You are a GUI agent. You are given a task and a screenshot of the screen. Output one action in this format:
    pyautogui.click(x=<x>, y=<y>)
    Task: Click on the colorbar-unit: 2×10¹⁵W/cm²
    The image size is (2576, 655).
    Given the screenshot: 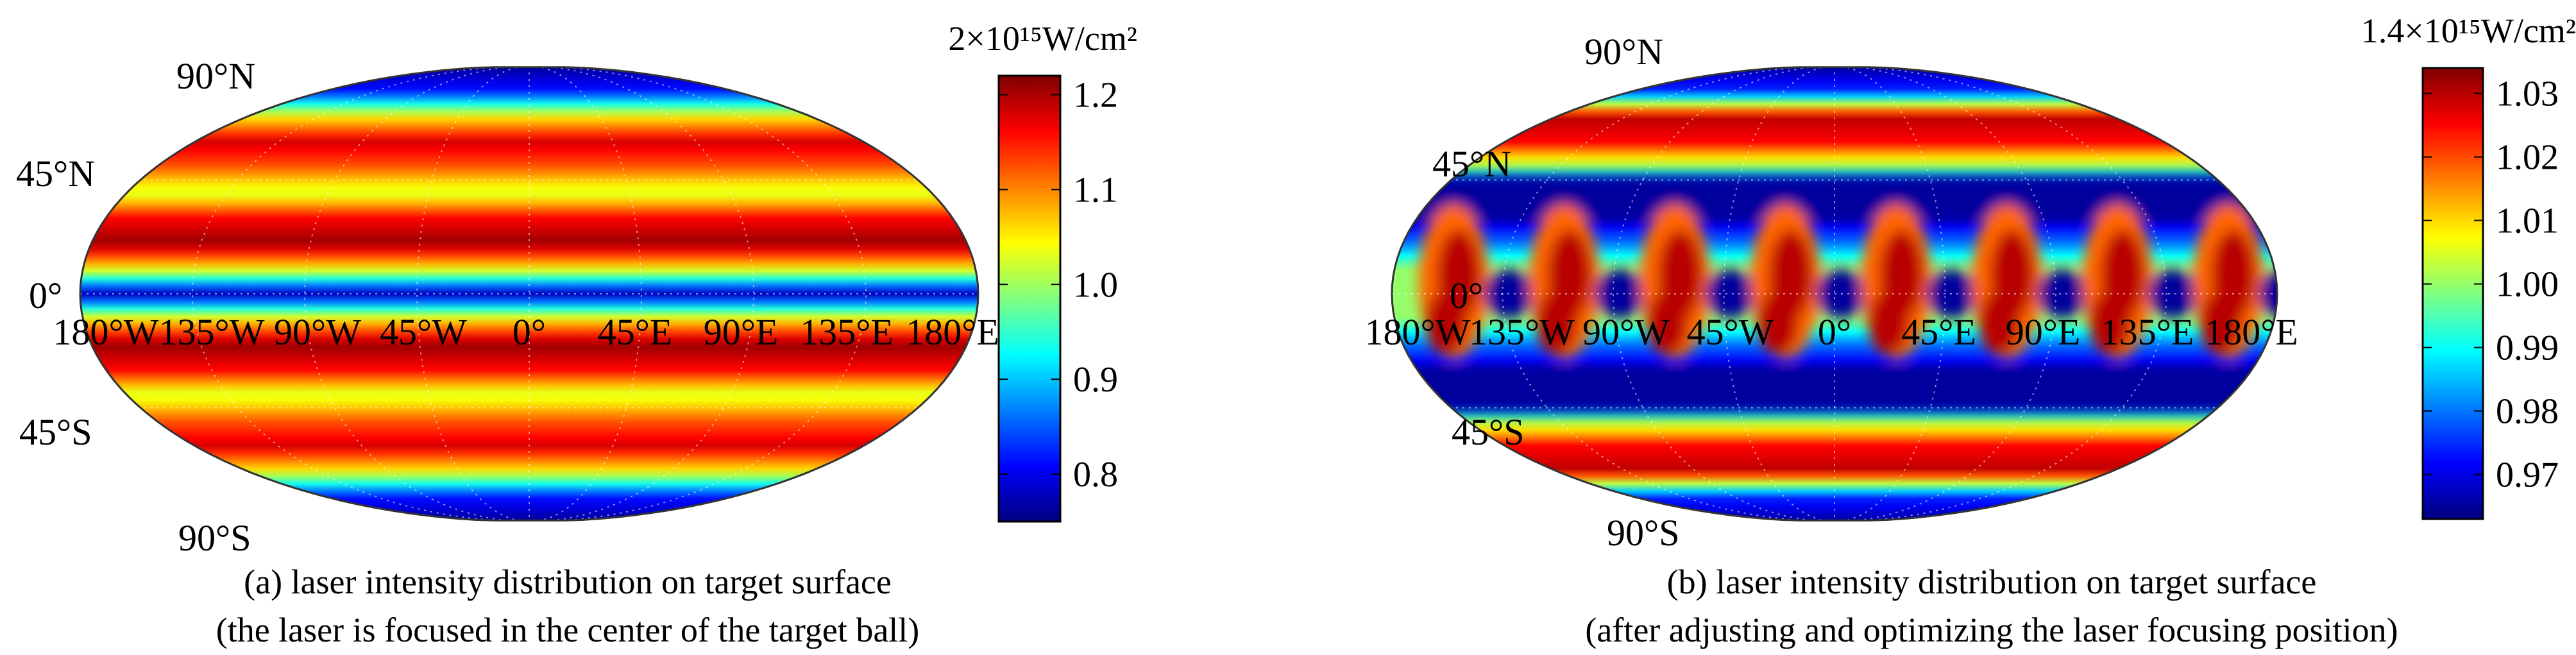 What is the action you would take?
    pyautogui.click(x=1042, y=38)
    